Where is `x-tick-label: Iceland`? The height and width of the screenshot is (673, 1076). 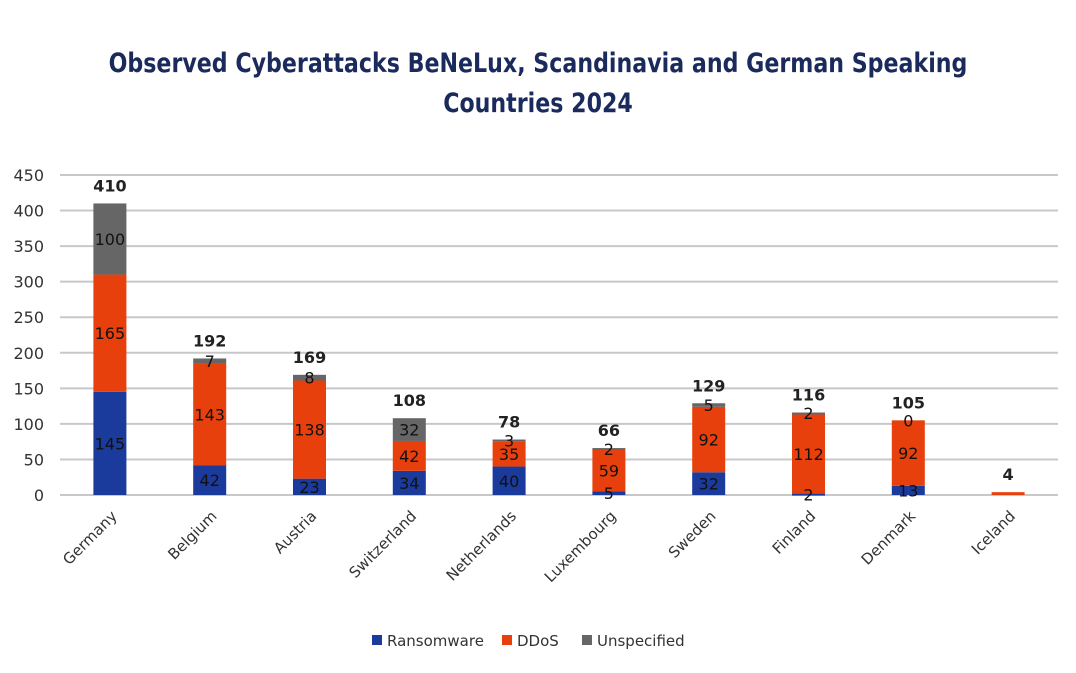
x-tick-label: Iceland is located at coordinates (993, 532).